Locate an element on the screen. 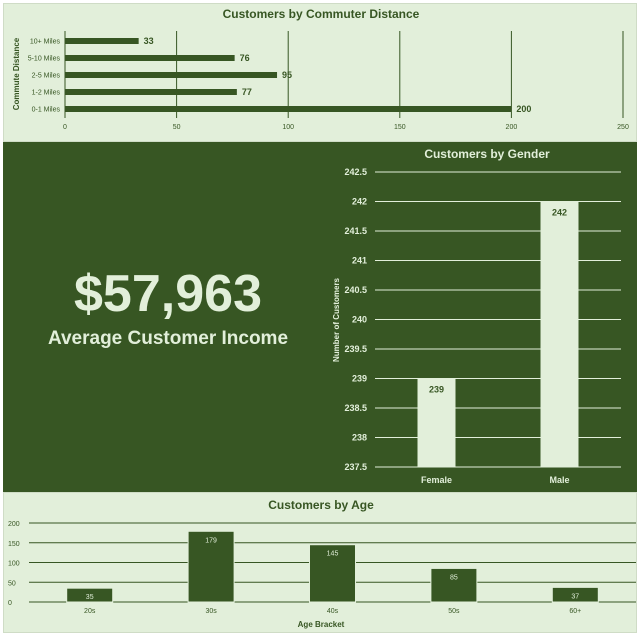  y-tick-label: 238.5 is located at coordinates (355, 408).